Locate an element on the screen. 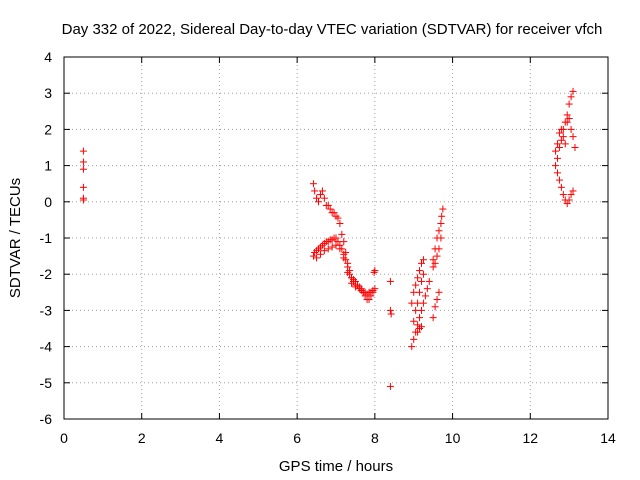 This screenshot has height=480, width=640. x-axis-label: GPS time / hours is located at coordinates (336, 466).